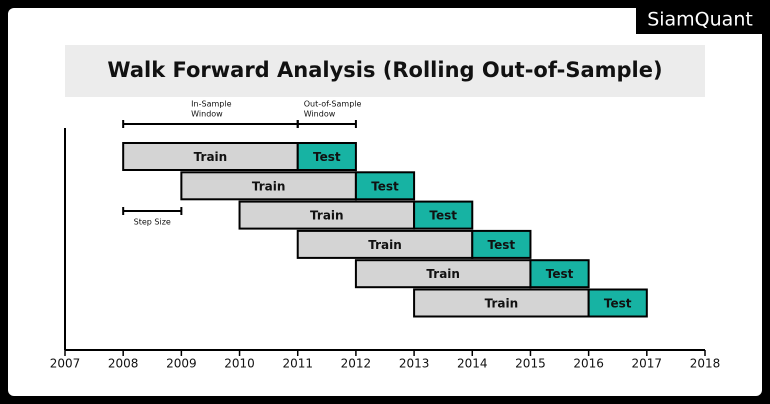 This screenshot has height=404, width=770. What do you see at coordinates (152, 222) in the screenshot?
I see `bracket-label: Step Size` at bounding box center [152, 222].